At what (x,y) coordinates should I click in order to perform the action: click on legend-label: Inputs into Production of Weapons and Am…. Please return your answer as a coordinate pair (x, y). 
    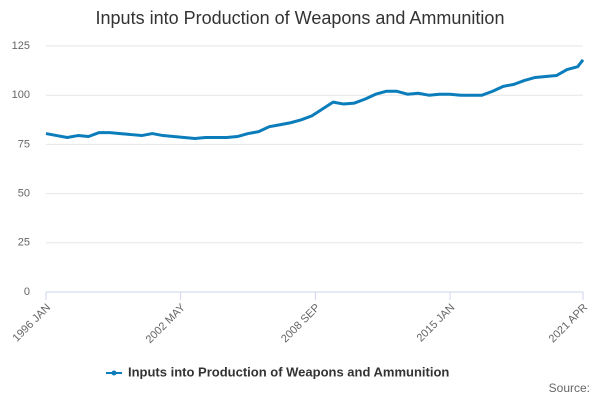
    Looking at the image, I should click on (288, 371).